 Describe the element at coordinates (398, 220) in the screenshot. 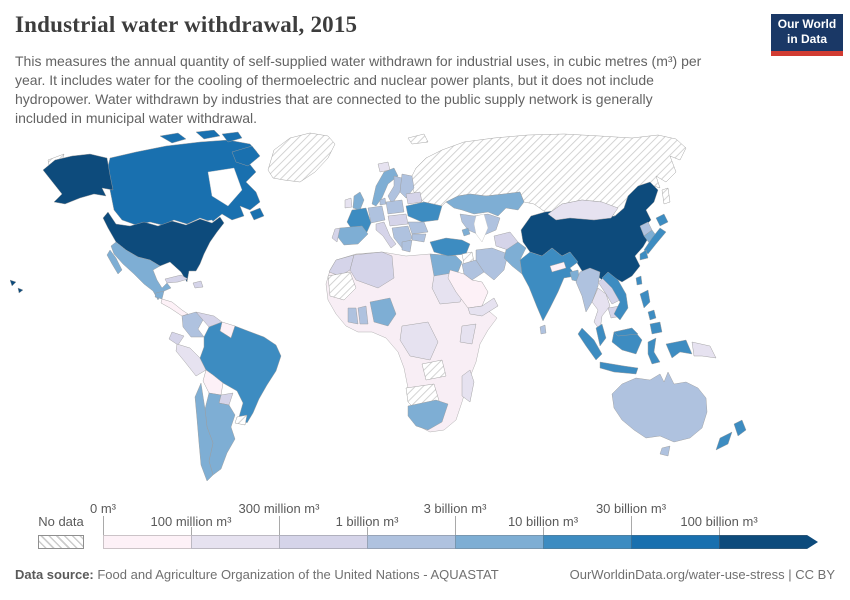

I see `country-hungary` at that location.